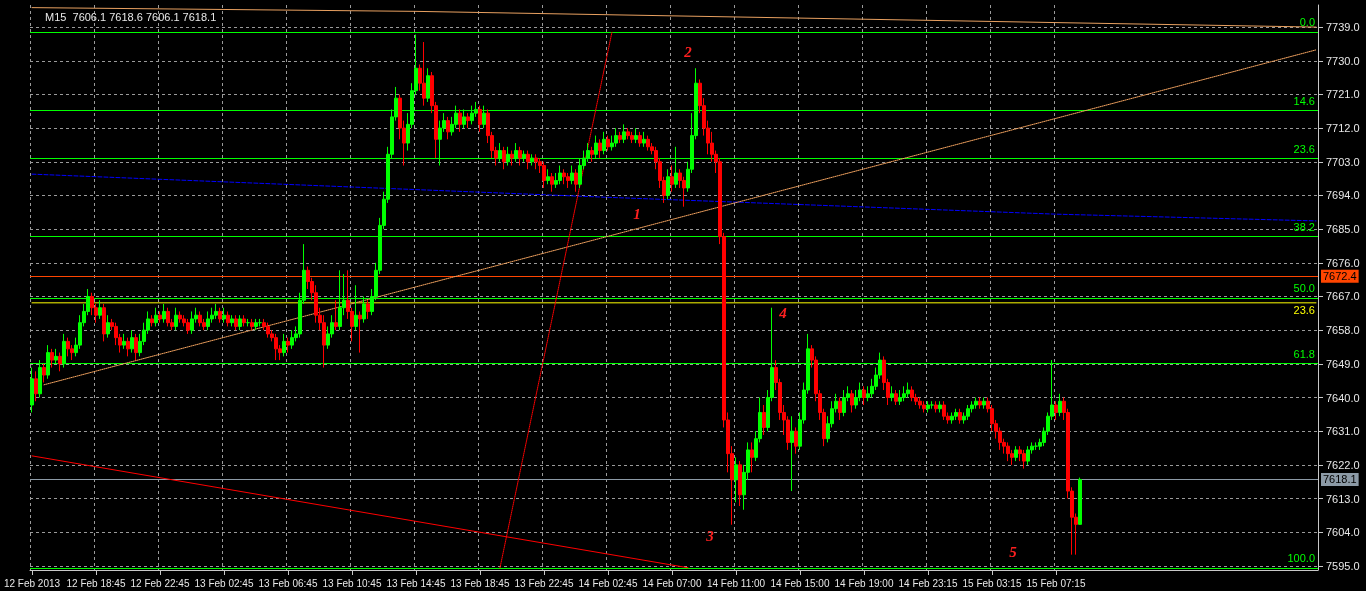 The image size is (1366, 591). I want to click on ref-line-label: 7672.4, so click(1340, 276).